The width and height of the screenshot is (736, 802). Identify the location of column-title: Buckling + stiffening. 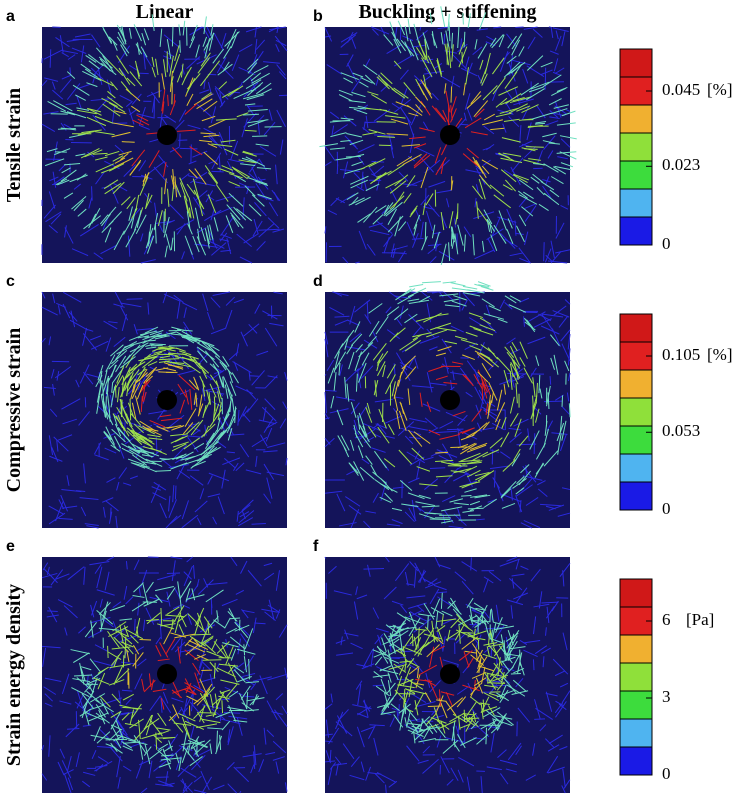
(447, 12).